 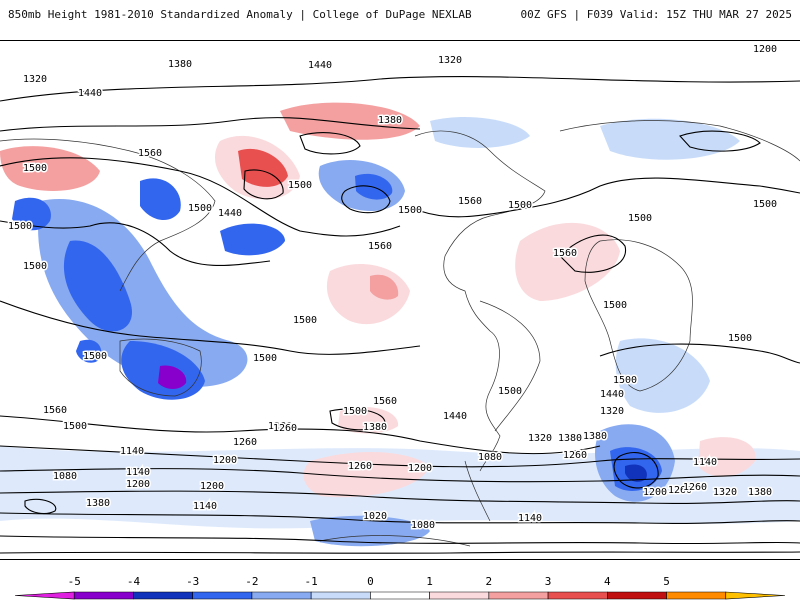 I want to click on colorbar-tick-label: 1, so click(x=429, y=581).